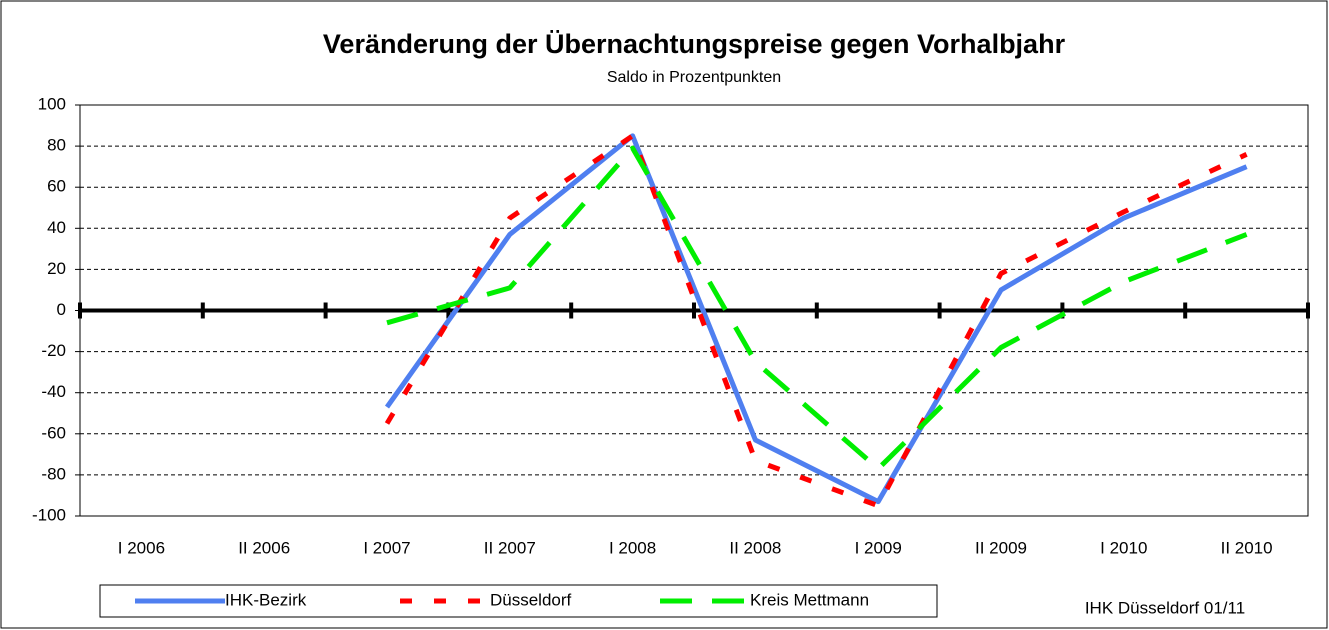 The image size is (1329, 630). Describe the element at coordinates (56, 227) in the screenshot. I see `y-tick-label: 40` at that location.